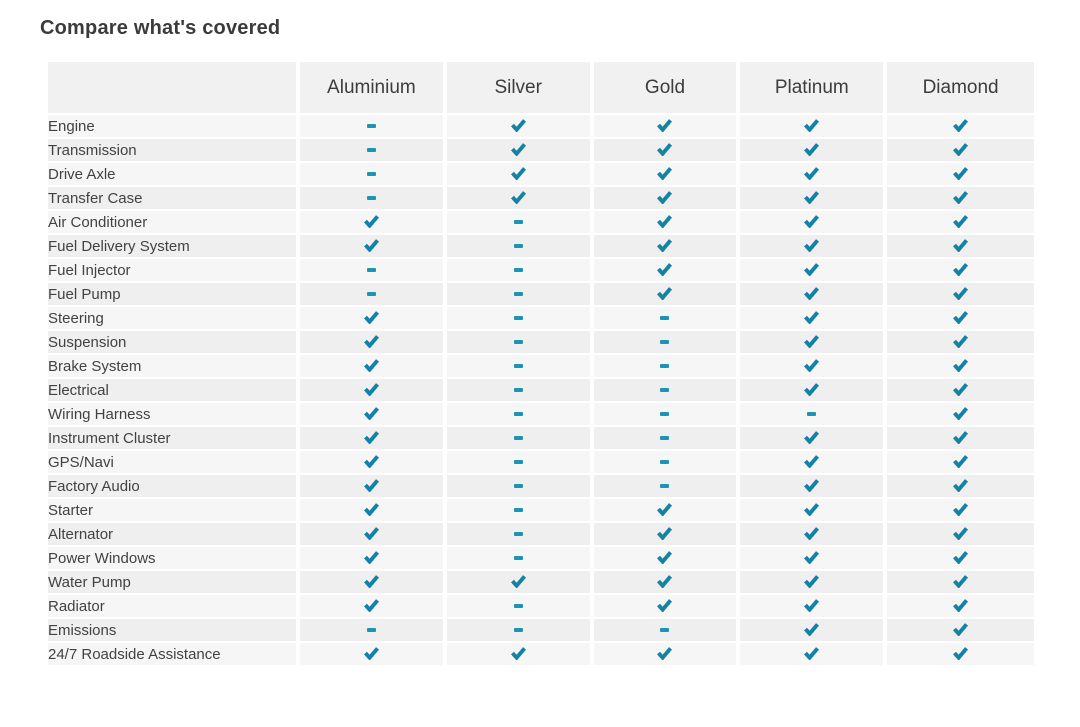 The width and height of the screenshot is (1080, 727). Describe the element at coordinates (174, 343) in the screenshot. I see `row-label: Suspension` at that location.